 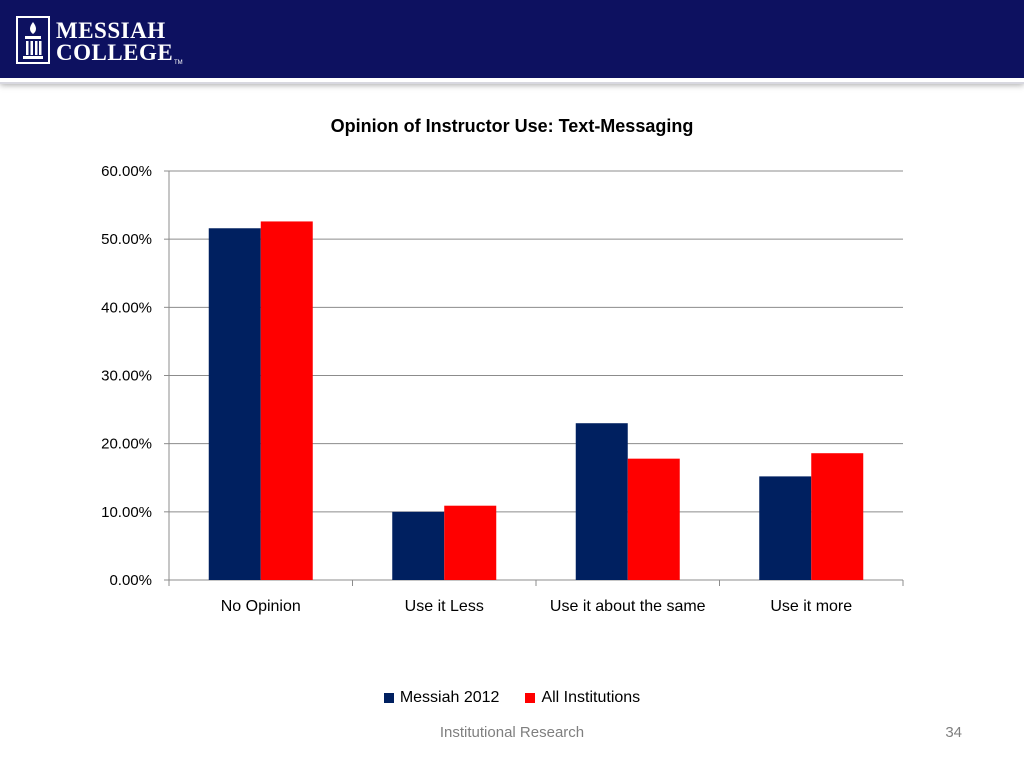 I want to click on logo-wordmark: MESSIAH COLLEGE, so click(x=115, y=41).